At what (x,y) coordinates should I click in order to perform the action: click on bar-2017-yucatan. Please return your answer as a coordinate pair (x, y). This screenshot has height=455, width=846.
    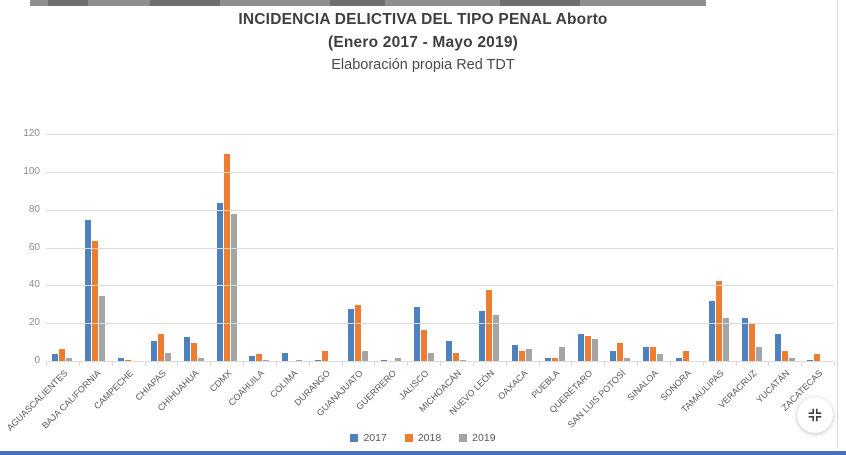
    Looking at the image, I should click on (777, 348).